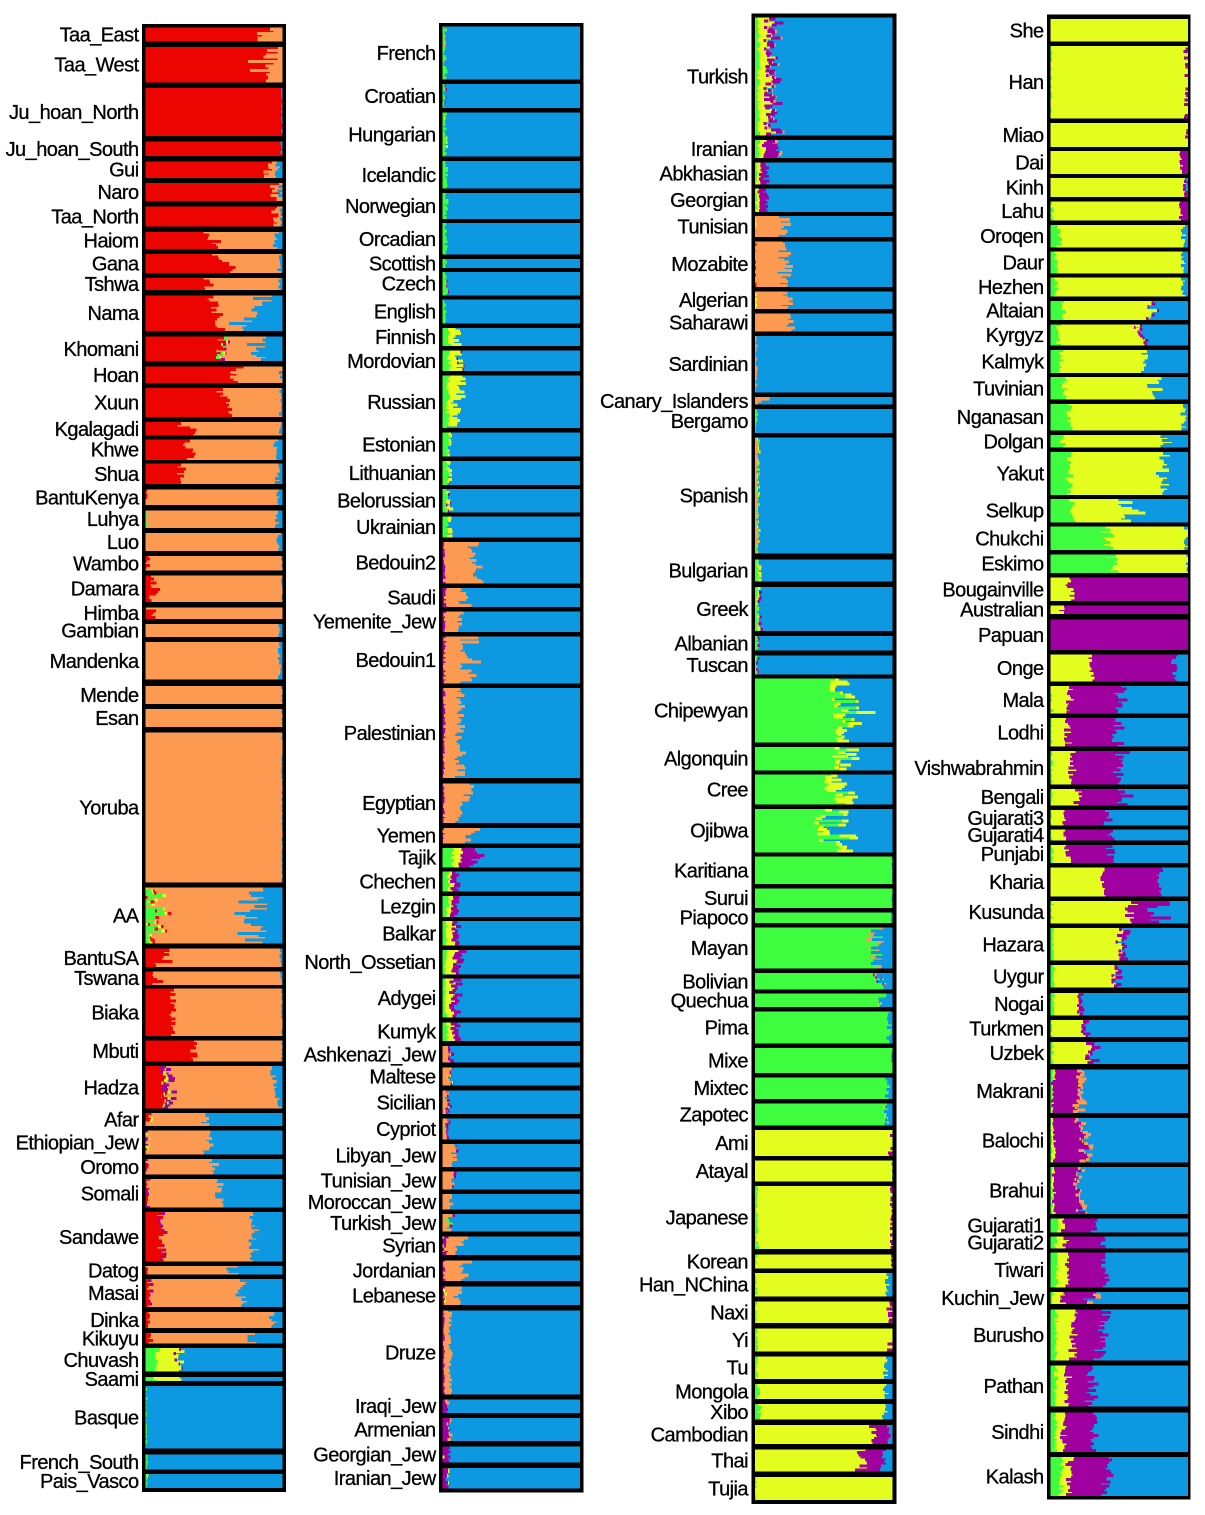  I want to click on svg-text: Basque, so click(106, 1418).